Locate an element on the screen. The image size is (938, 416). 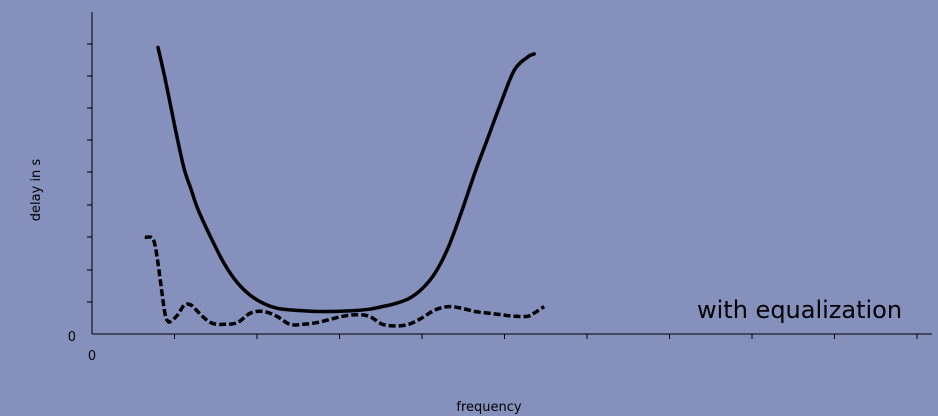
series-line-dashed is located at coordinates (345, 281).